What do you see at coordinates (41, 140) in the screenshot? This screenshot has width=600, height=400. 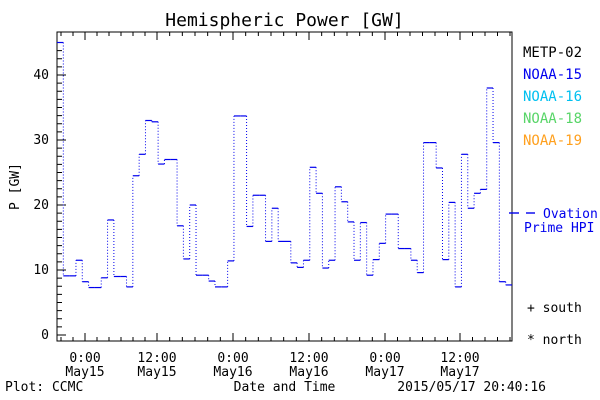 I see `svg-text: 30` at bounding box center [41, 140].